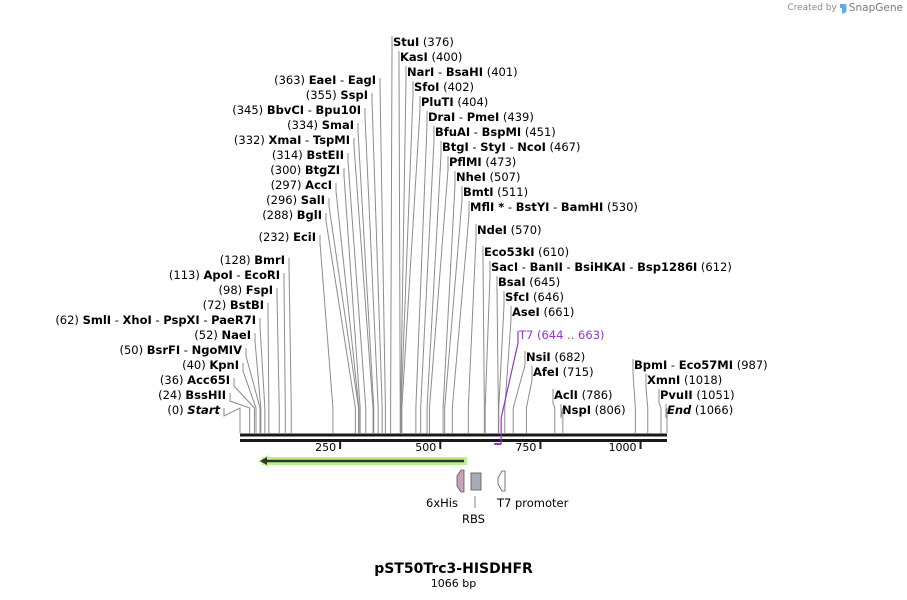 This screenshot has height=600, width=907. Describe the element at coordinates (292, 215) in the screenshot. I see `svg-text: (288) BglI` at that location.